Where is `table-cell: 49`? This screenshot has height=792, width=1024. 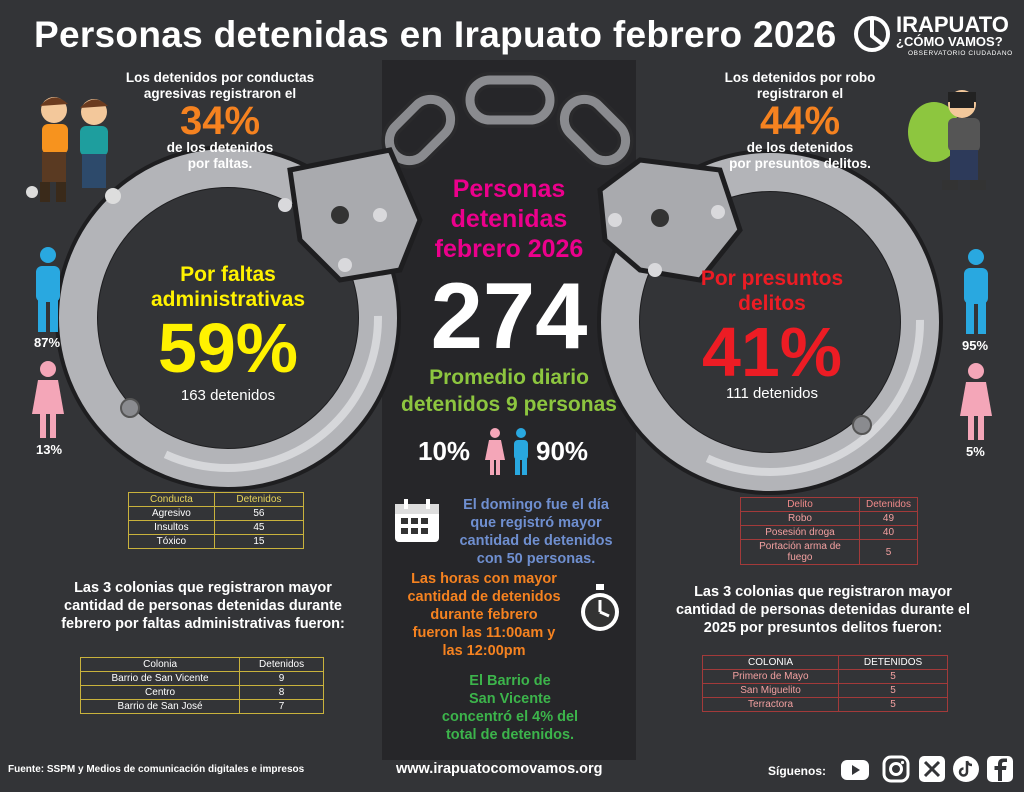 table-cell: 49 is located at coordinates (888, 518).